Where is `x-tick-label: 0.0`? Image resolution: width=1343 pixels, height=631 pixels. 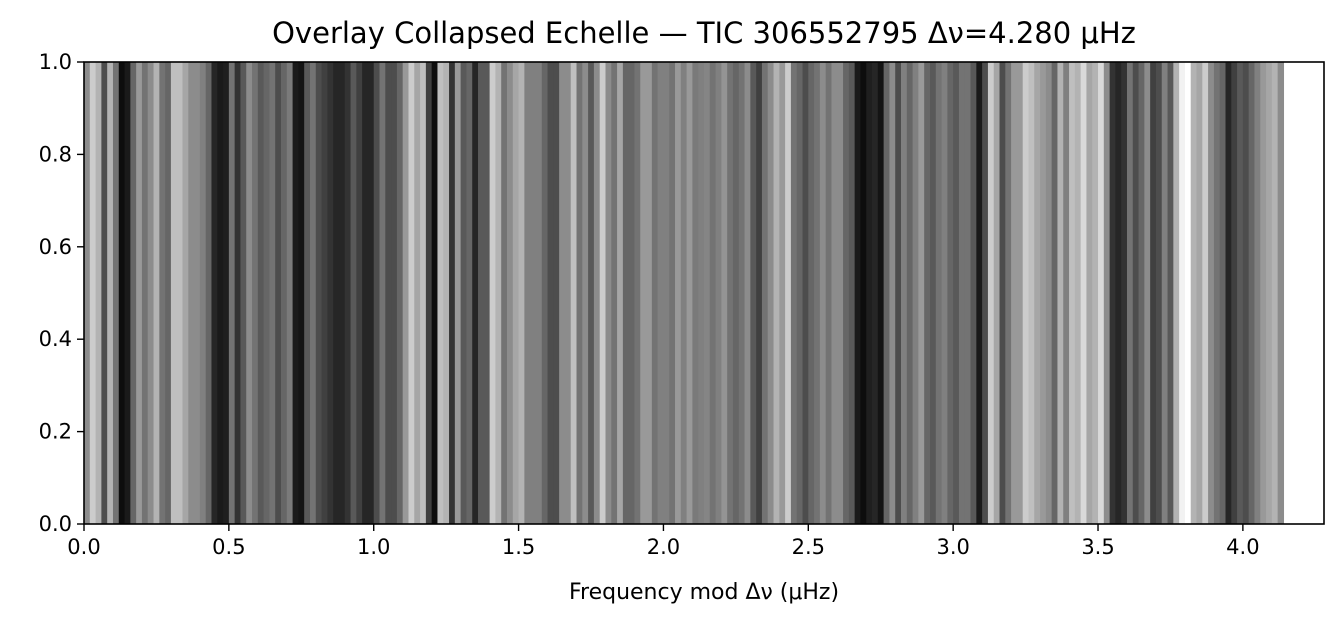 x-tick-label: 0.0 is located at coordinates (83, 547).